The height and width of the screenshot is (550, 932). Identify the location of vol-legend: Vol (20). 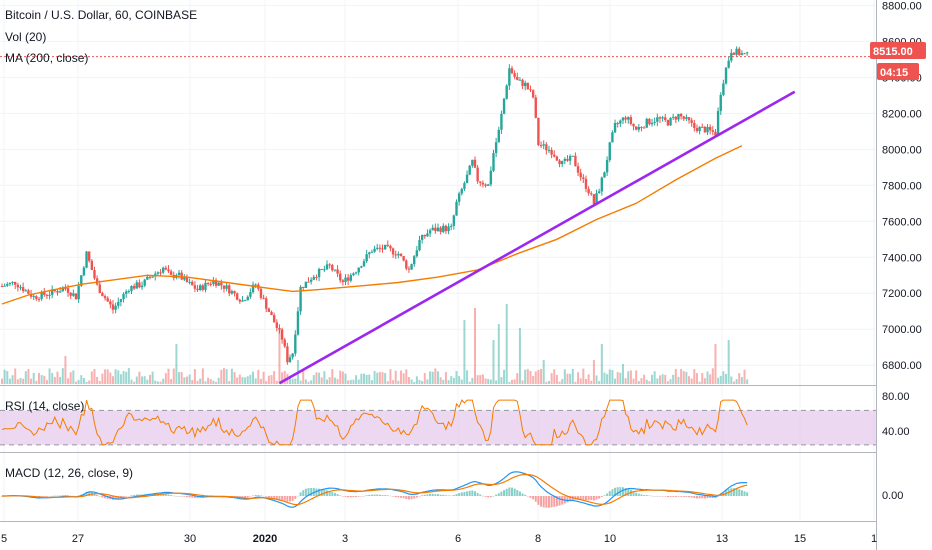
(25, 37).